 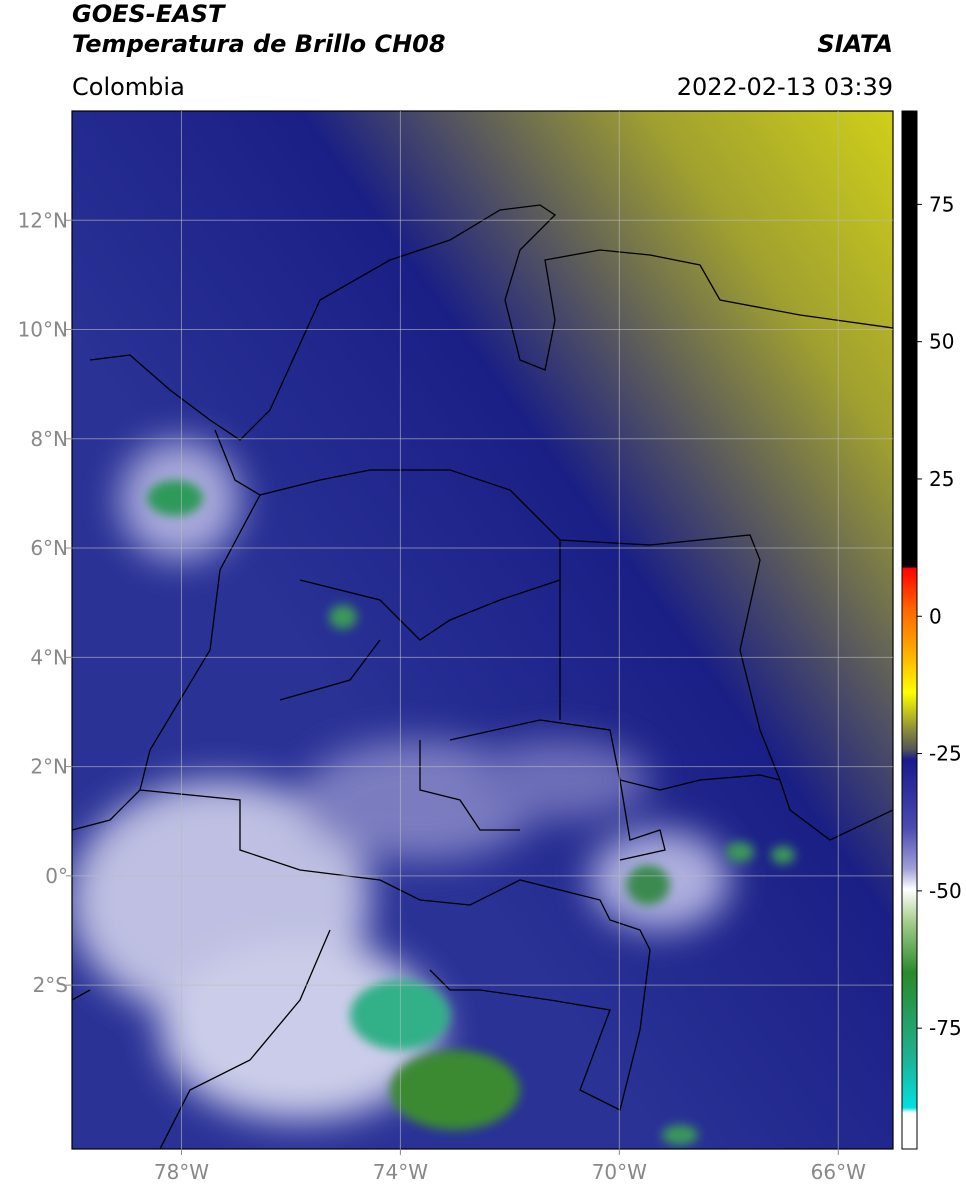 What do you see at coordinates (941, 204) in the screenshot?
I see `colorbar-tick-label: 75` at bounding box center [941, 204].